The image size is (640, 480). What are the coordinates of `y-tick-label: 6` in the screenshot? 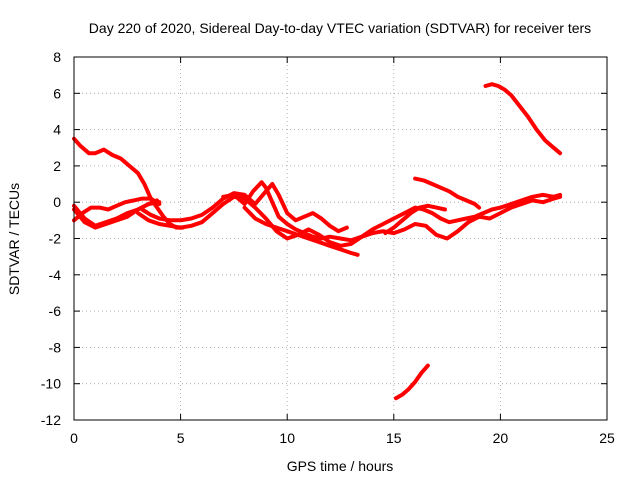 It's located at (57, 93).